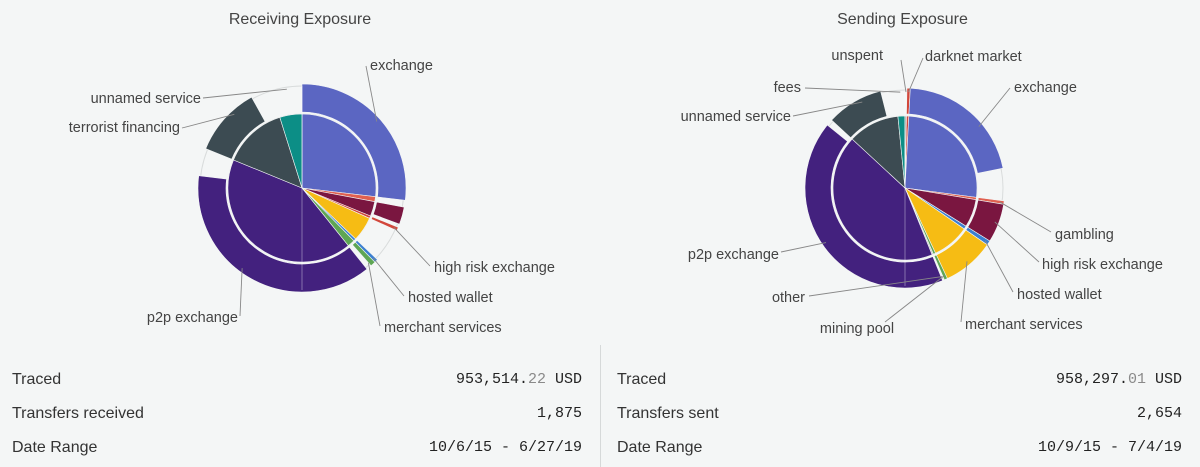  Describe the element at coordinates (235, 128) in the screenshot. I see `terrorist-financing-outer-segment` at that location.